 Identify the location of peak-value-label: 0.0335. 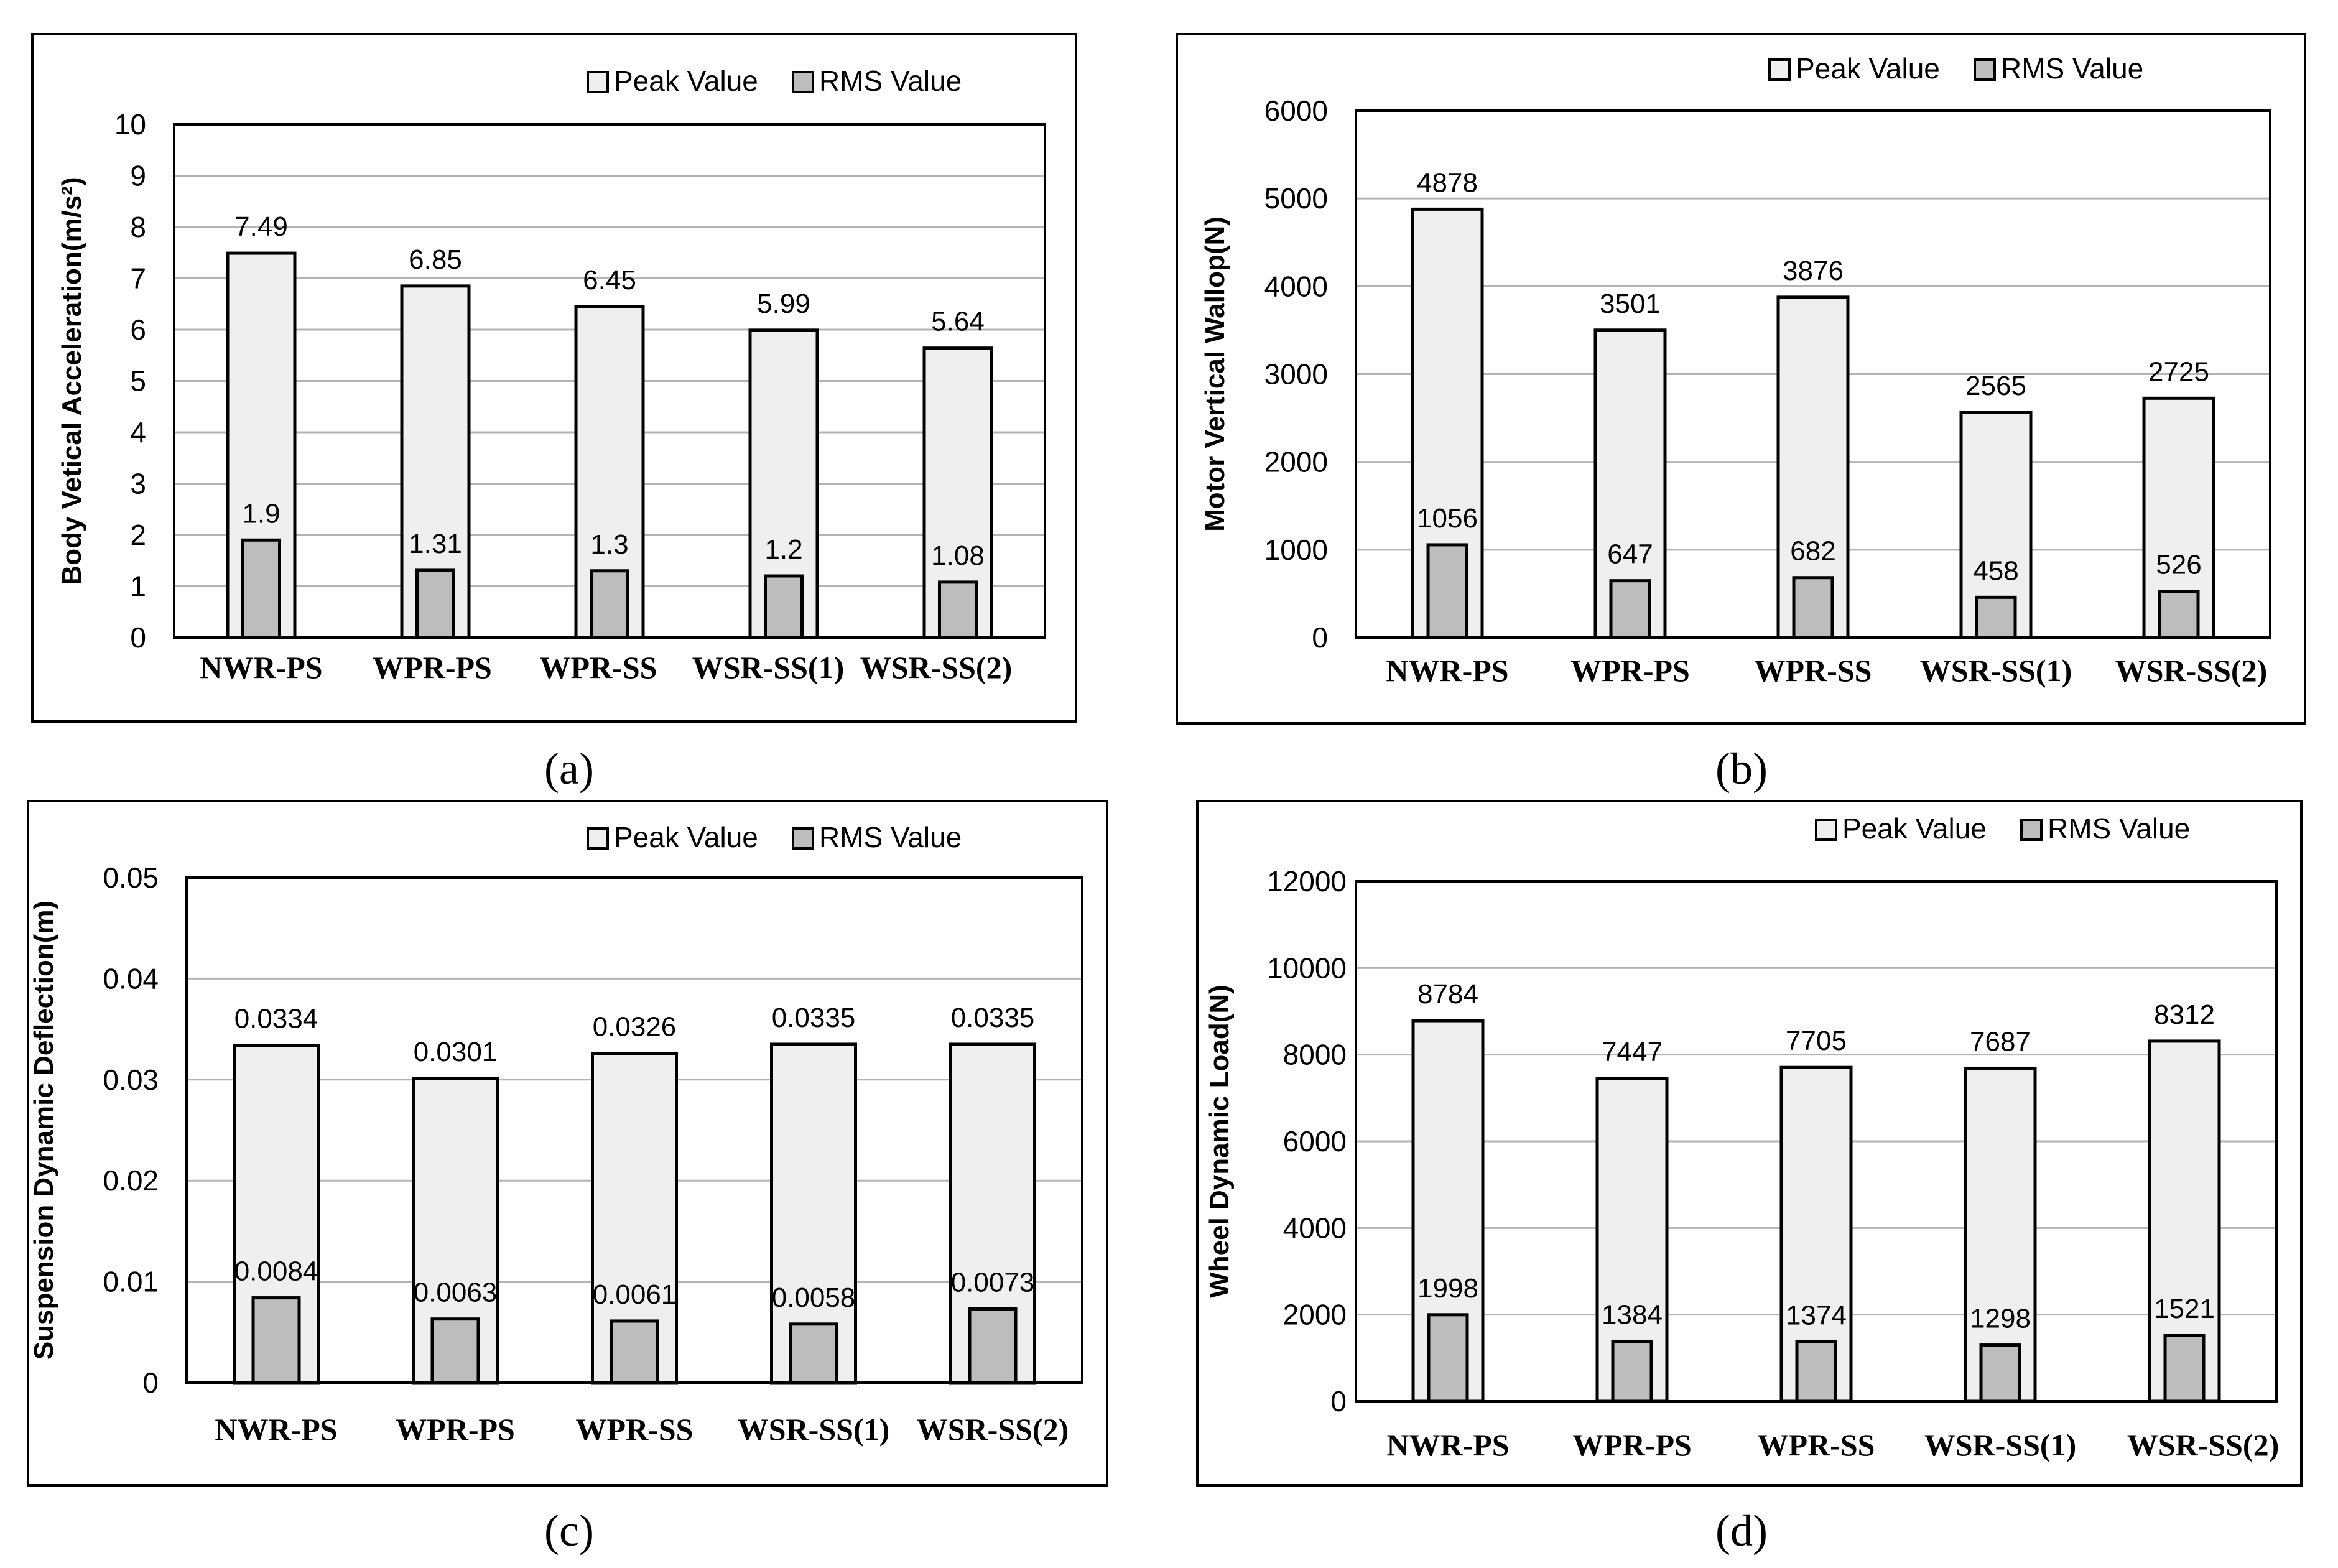
(993, 1018).